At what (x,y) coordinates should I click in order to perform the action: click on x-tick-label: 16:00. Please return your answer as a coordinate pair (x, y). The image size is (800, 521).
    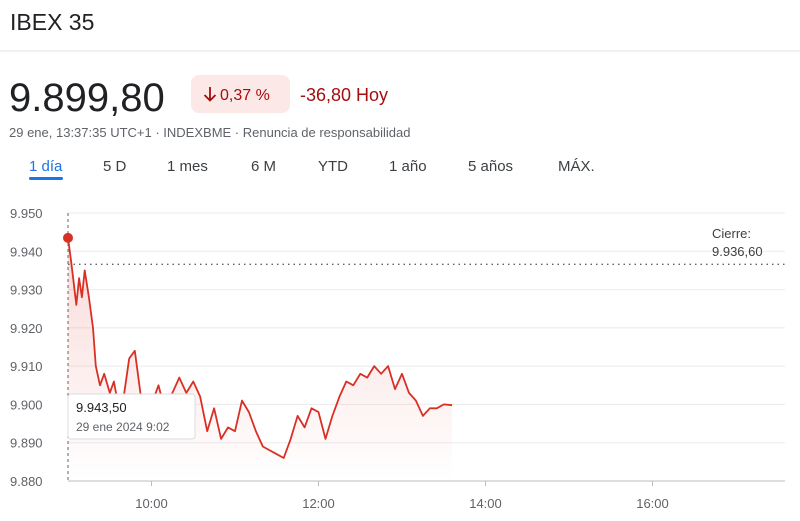
    Looking at the image, I should click on (652, 503).